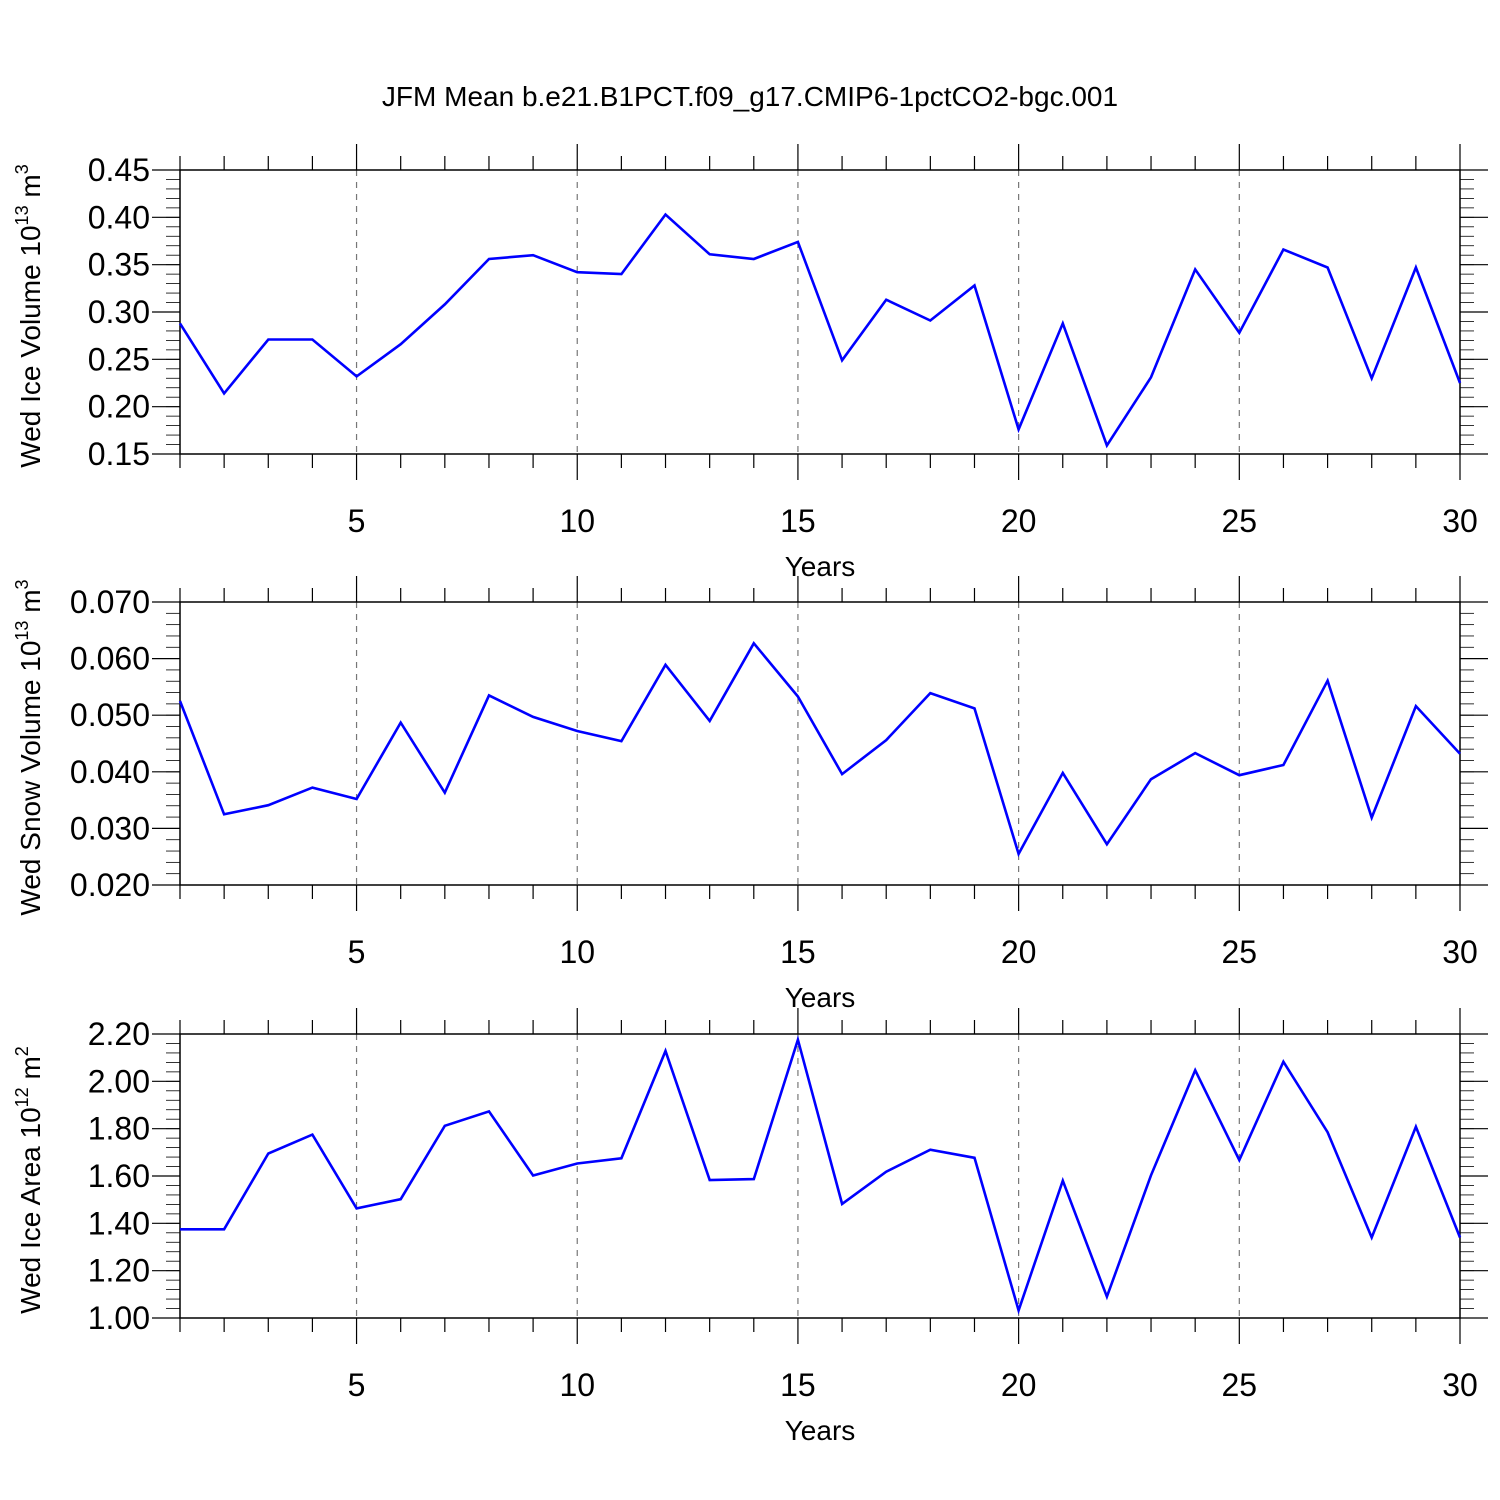 This screenshot has width=1500, height=1500. What do you see at coordinates (110, 885) in the screenshot?
I see `y-tick-label-0: 0.020` at bounding box center [110, 885].